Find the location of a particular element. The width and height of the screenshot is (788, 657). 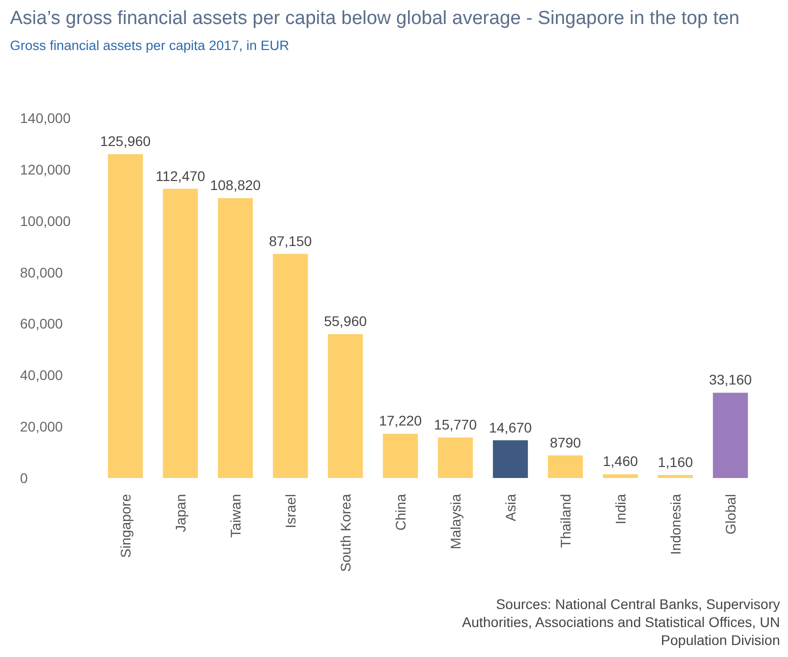

chart-subtitle: Gross financial assets per capita 2017, in EUR is located at coordinates (150, 45).